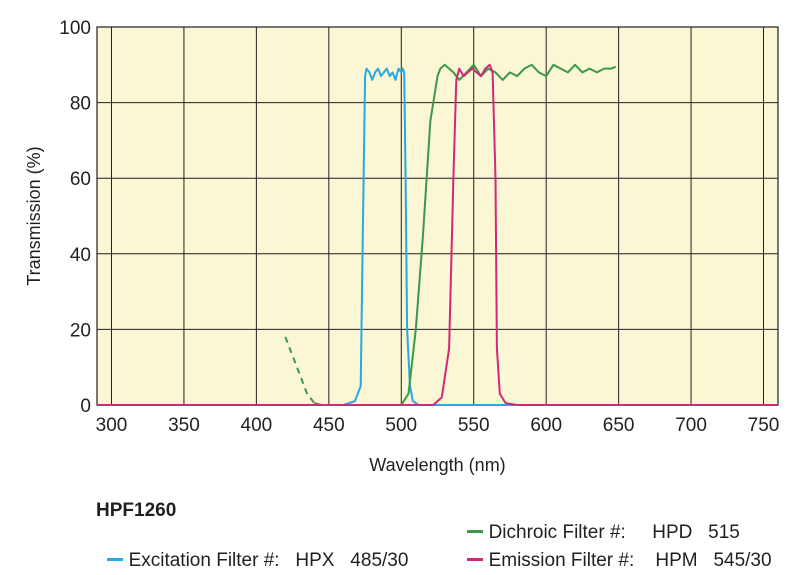 The width and height of the screenshot is (800, 575). I want to click on x-tick-500: 500, so click(401, 425).